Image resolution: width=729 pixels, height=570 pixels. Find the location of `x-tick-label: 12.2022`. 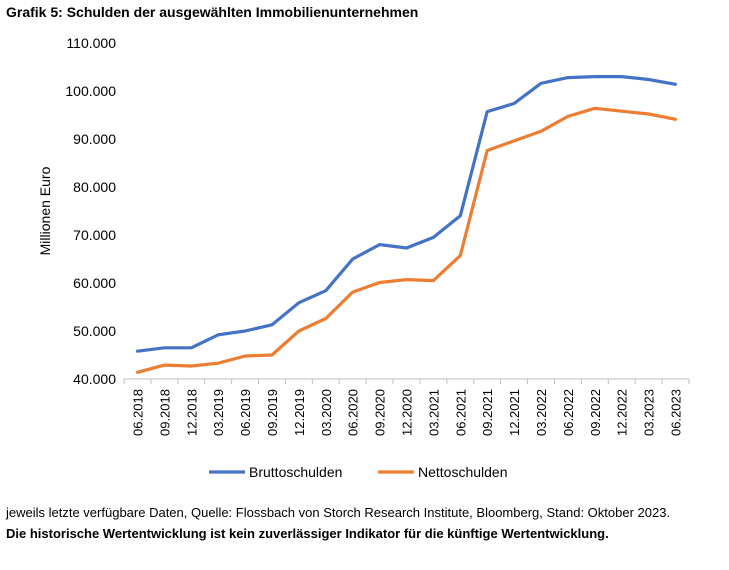

x-tick-label: 12.2022 is located at coordinates (622, 412).